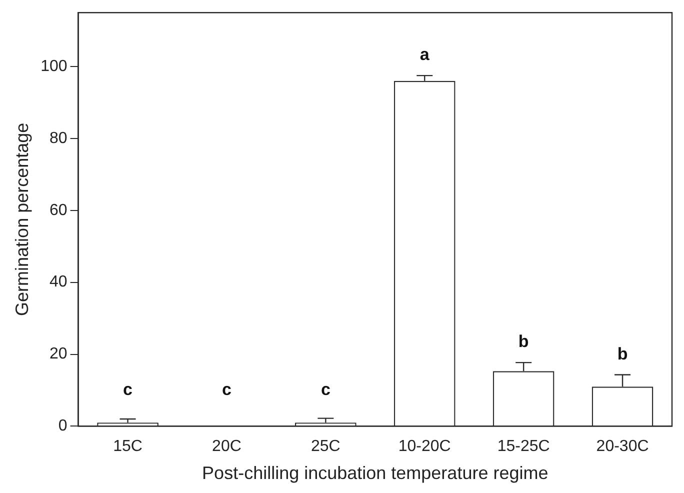  Describe the element at coordinates (59, 282) in the screenshot. I see `y-tick-label: 40` at that location.